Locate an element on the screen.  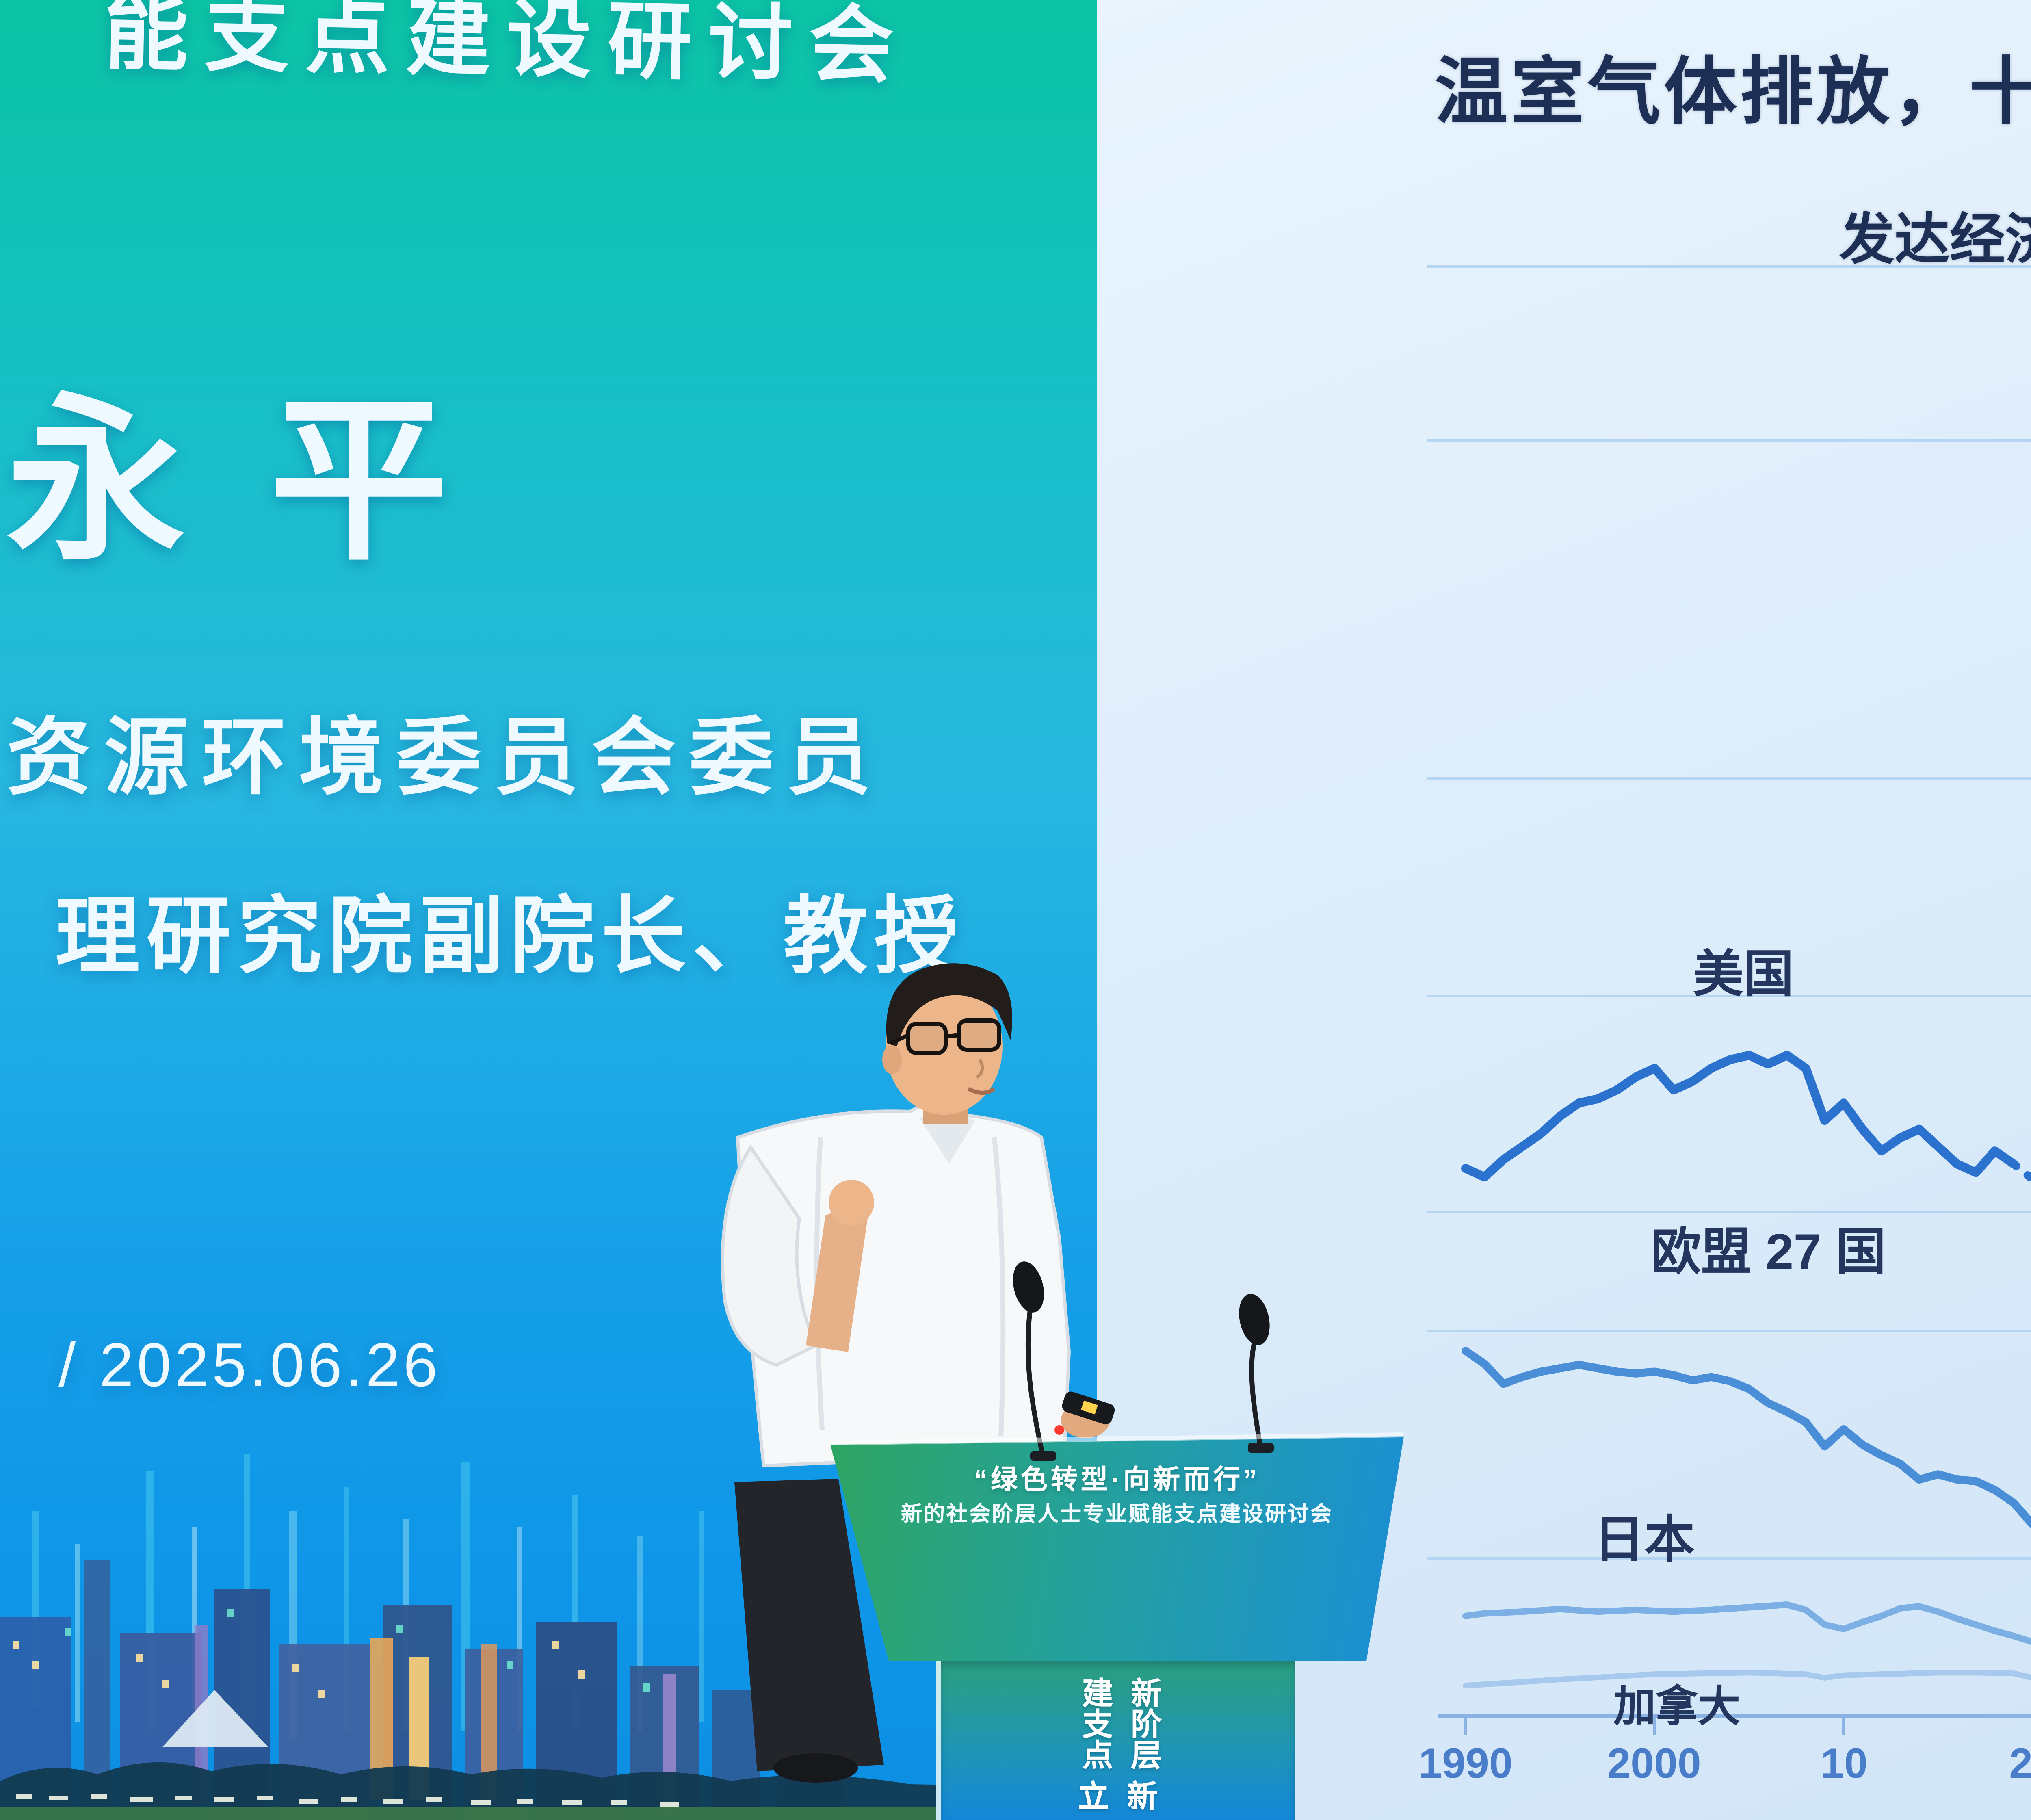
series-label-eu: 欧盟 27 国 is located at coordinates (1768, 1252).